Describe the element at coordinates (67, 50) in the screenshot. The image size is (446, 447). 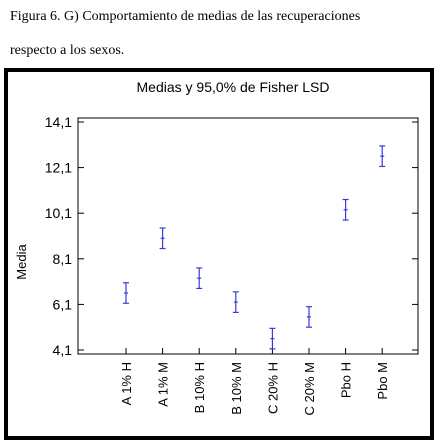
I see `figure-caption-line-2: respecto a los sexos.` at that location.